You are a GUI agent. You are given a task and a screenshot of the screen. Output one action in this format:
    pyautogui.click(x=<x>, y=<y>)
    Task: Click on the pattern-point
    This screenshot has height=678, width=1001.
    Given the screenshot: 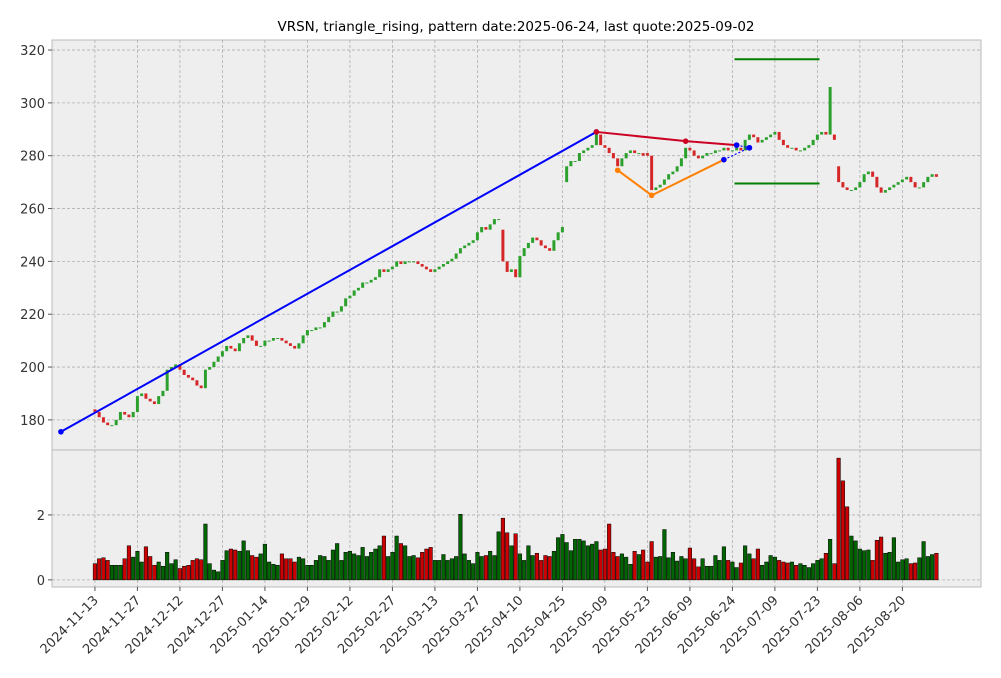 What is the action you would take?
    pyautogui.click(x=685, y=141)
    